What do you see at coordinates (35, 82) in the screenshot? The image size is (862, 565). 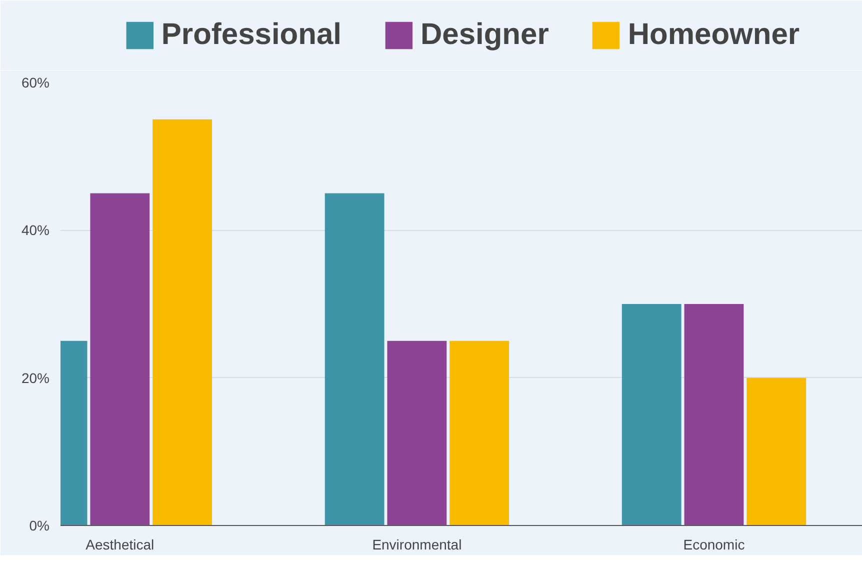 I see `y-tick-label: 60%` at bounding box center [35, 82].